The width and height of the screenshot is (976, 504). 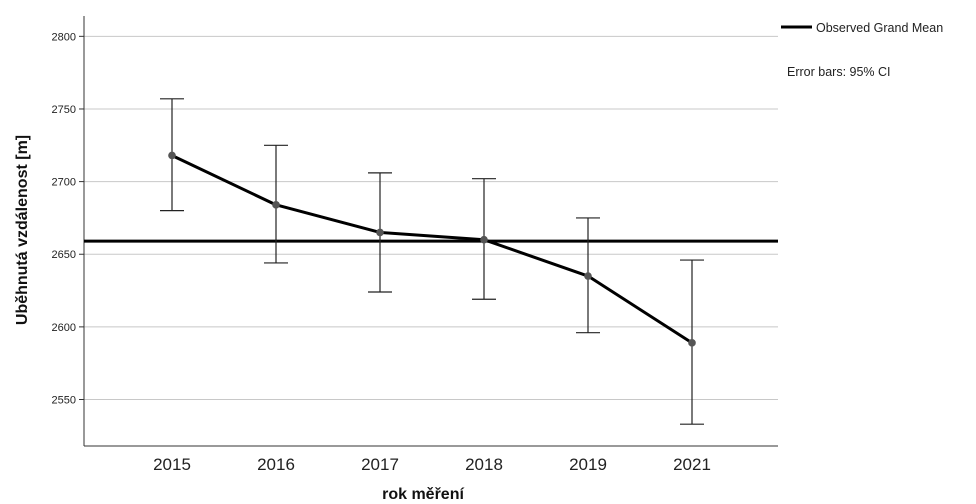 I want to click on data-point-2021, so click(x=692, y=343).